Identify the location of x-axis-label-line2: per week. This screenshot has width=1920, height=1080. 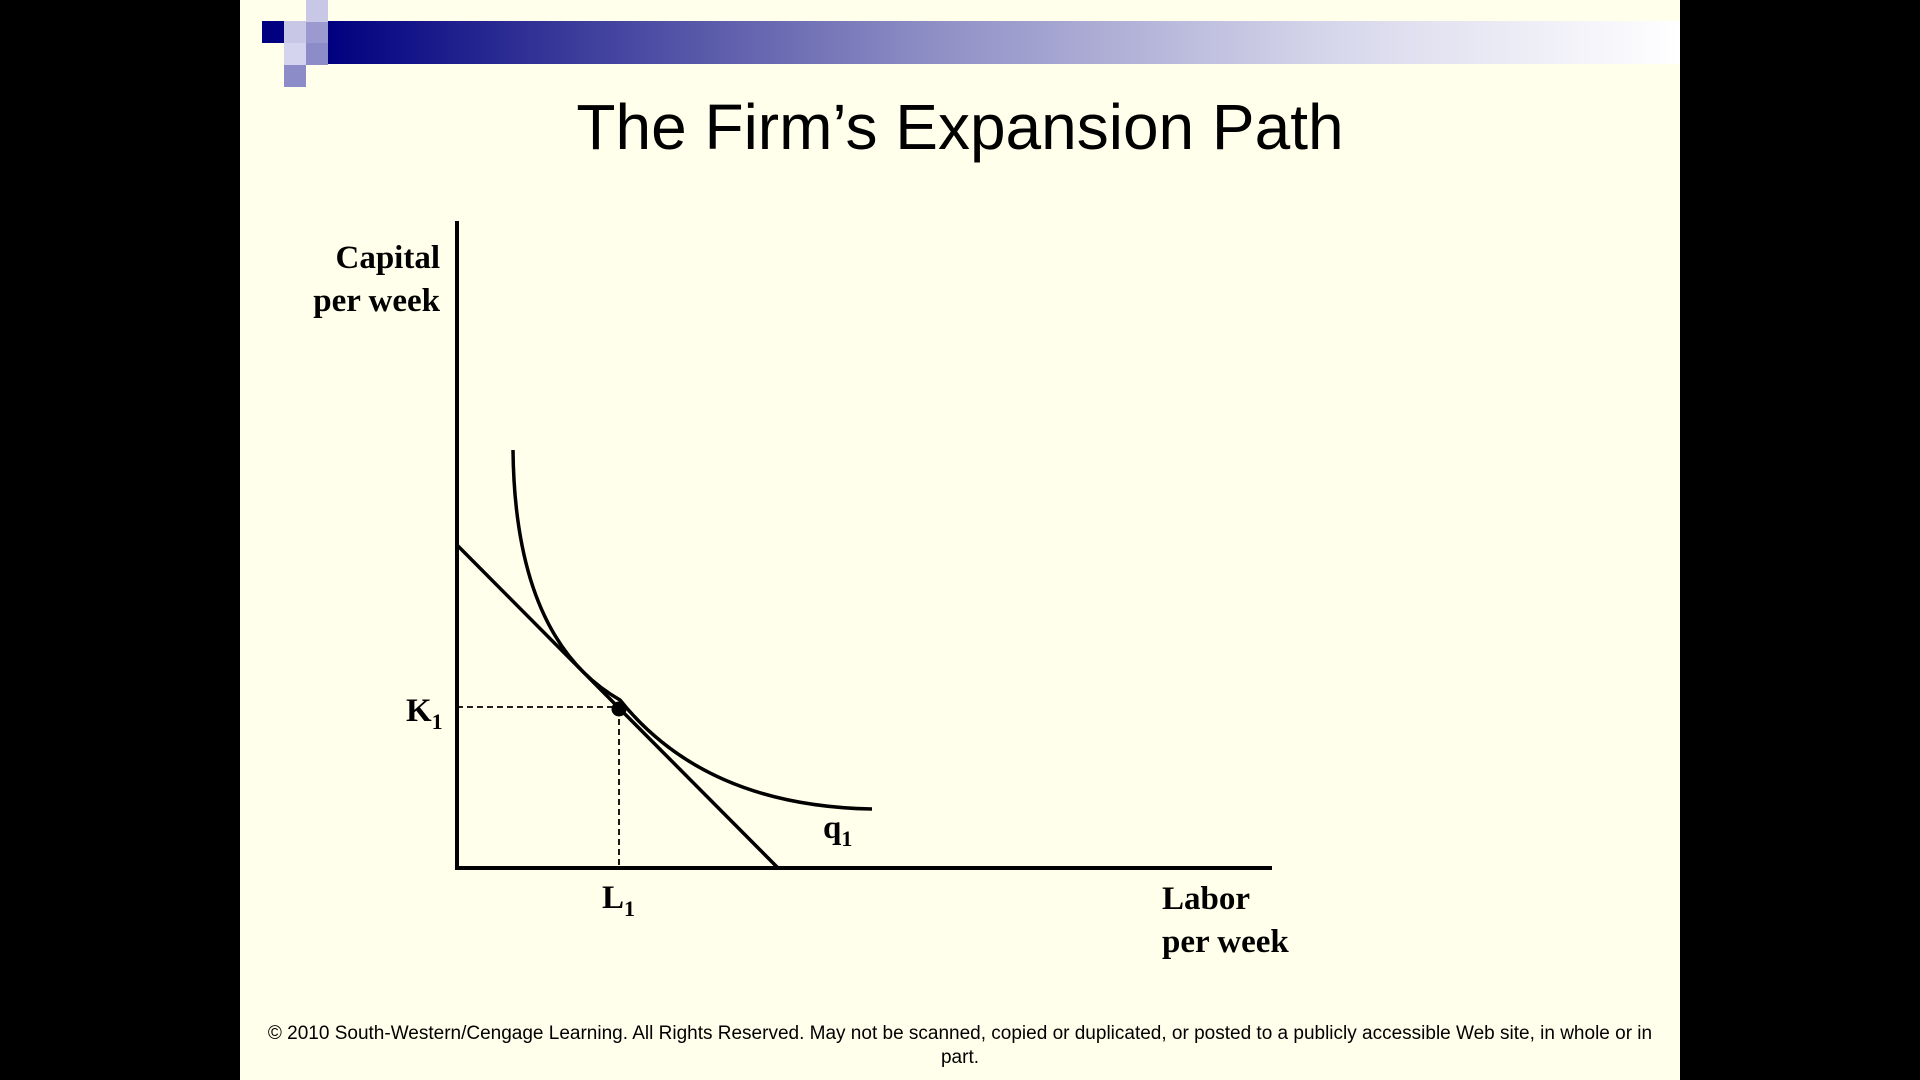
(1225, 942).